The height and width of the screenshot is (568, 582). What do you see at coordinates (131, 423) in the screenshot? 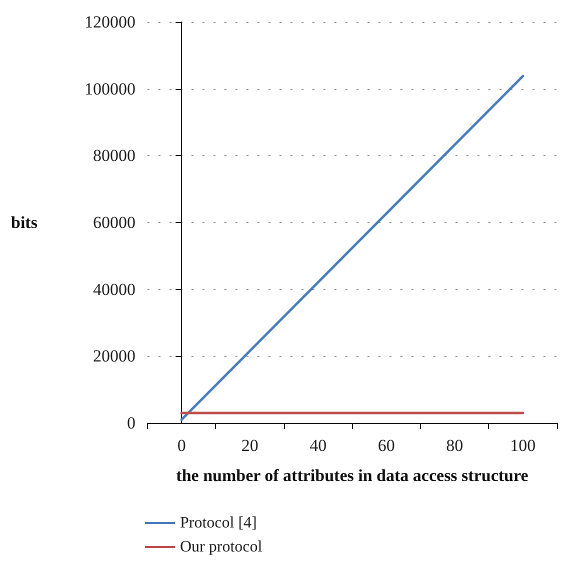
I see `y-tick-label: 0` at bounding box center [131, 423].